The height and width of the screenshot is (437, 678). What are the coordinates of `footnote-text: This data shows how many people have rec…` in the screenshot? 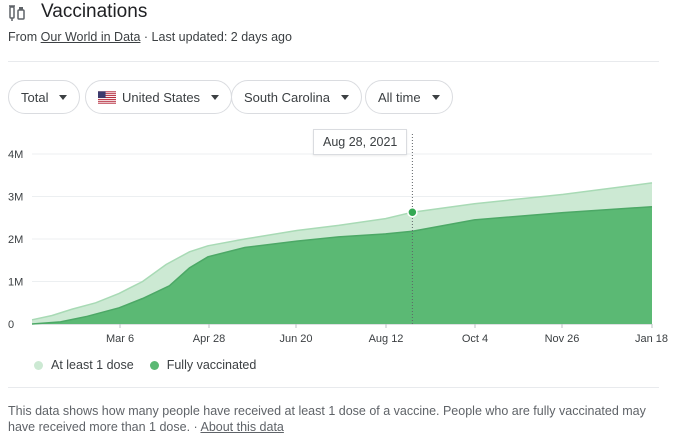 It's located at (327, 419).